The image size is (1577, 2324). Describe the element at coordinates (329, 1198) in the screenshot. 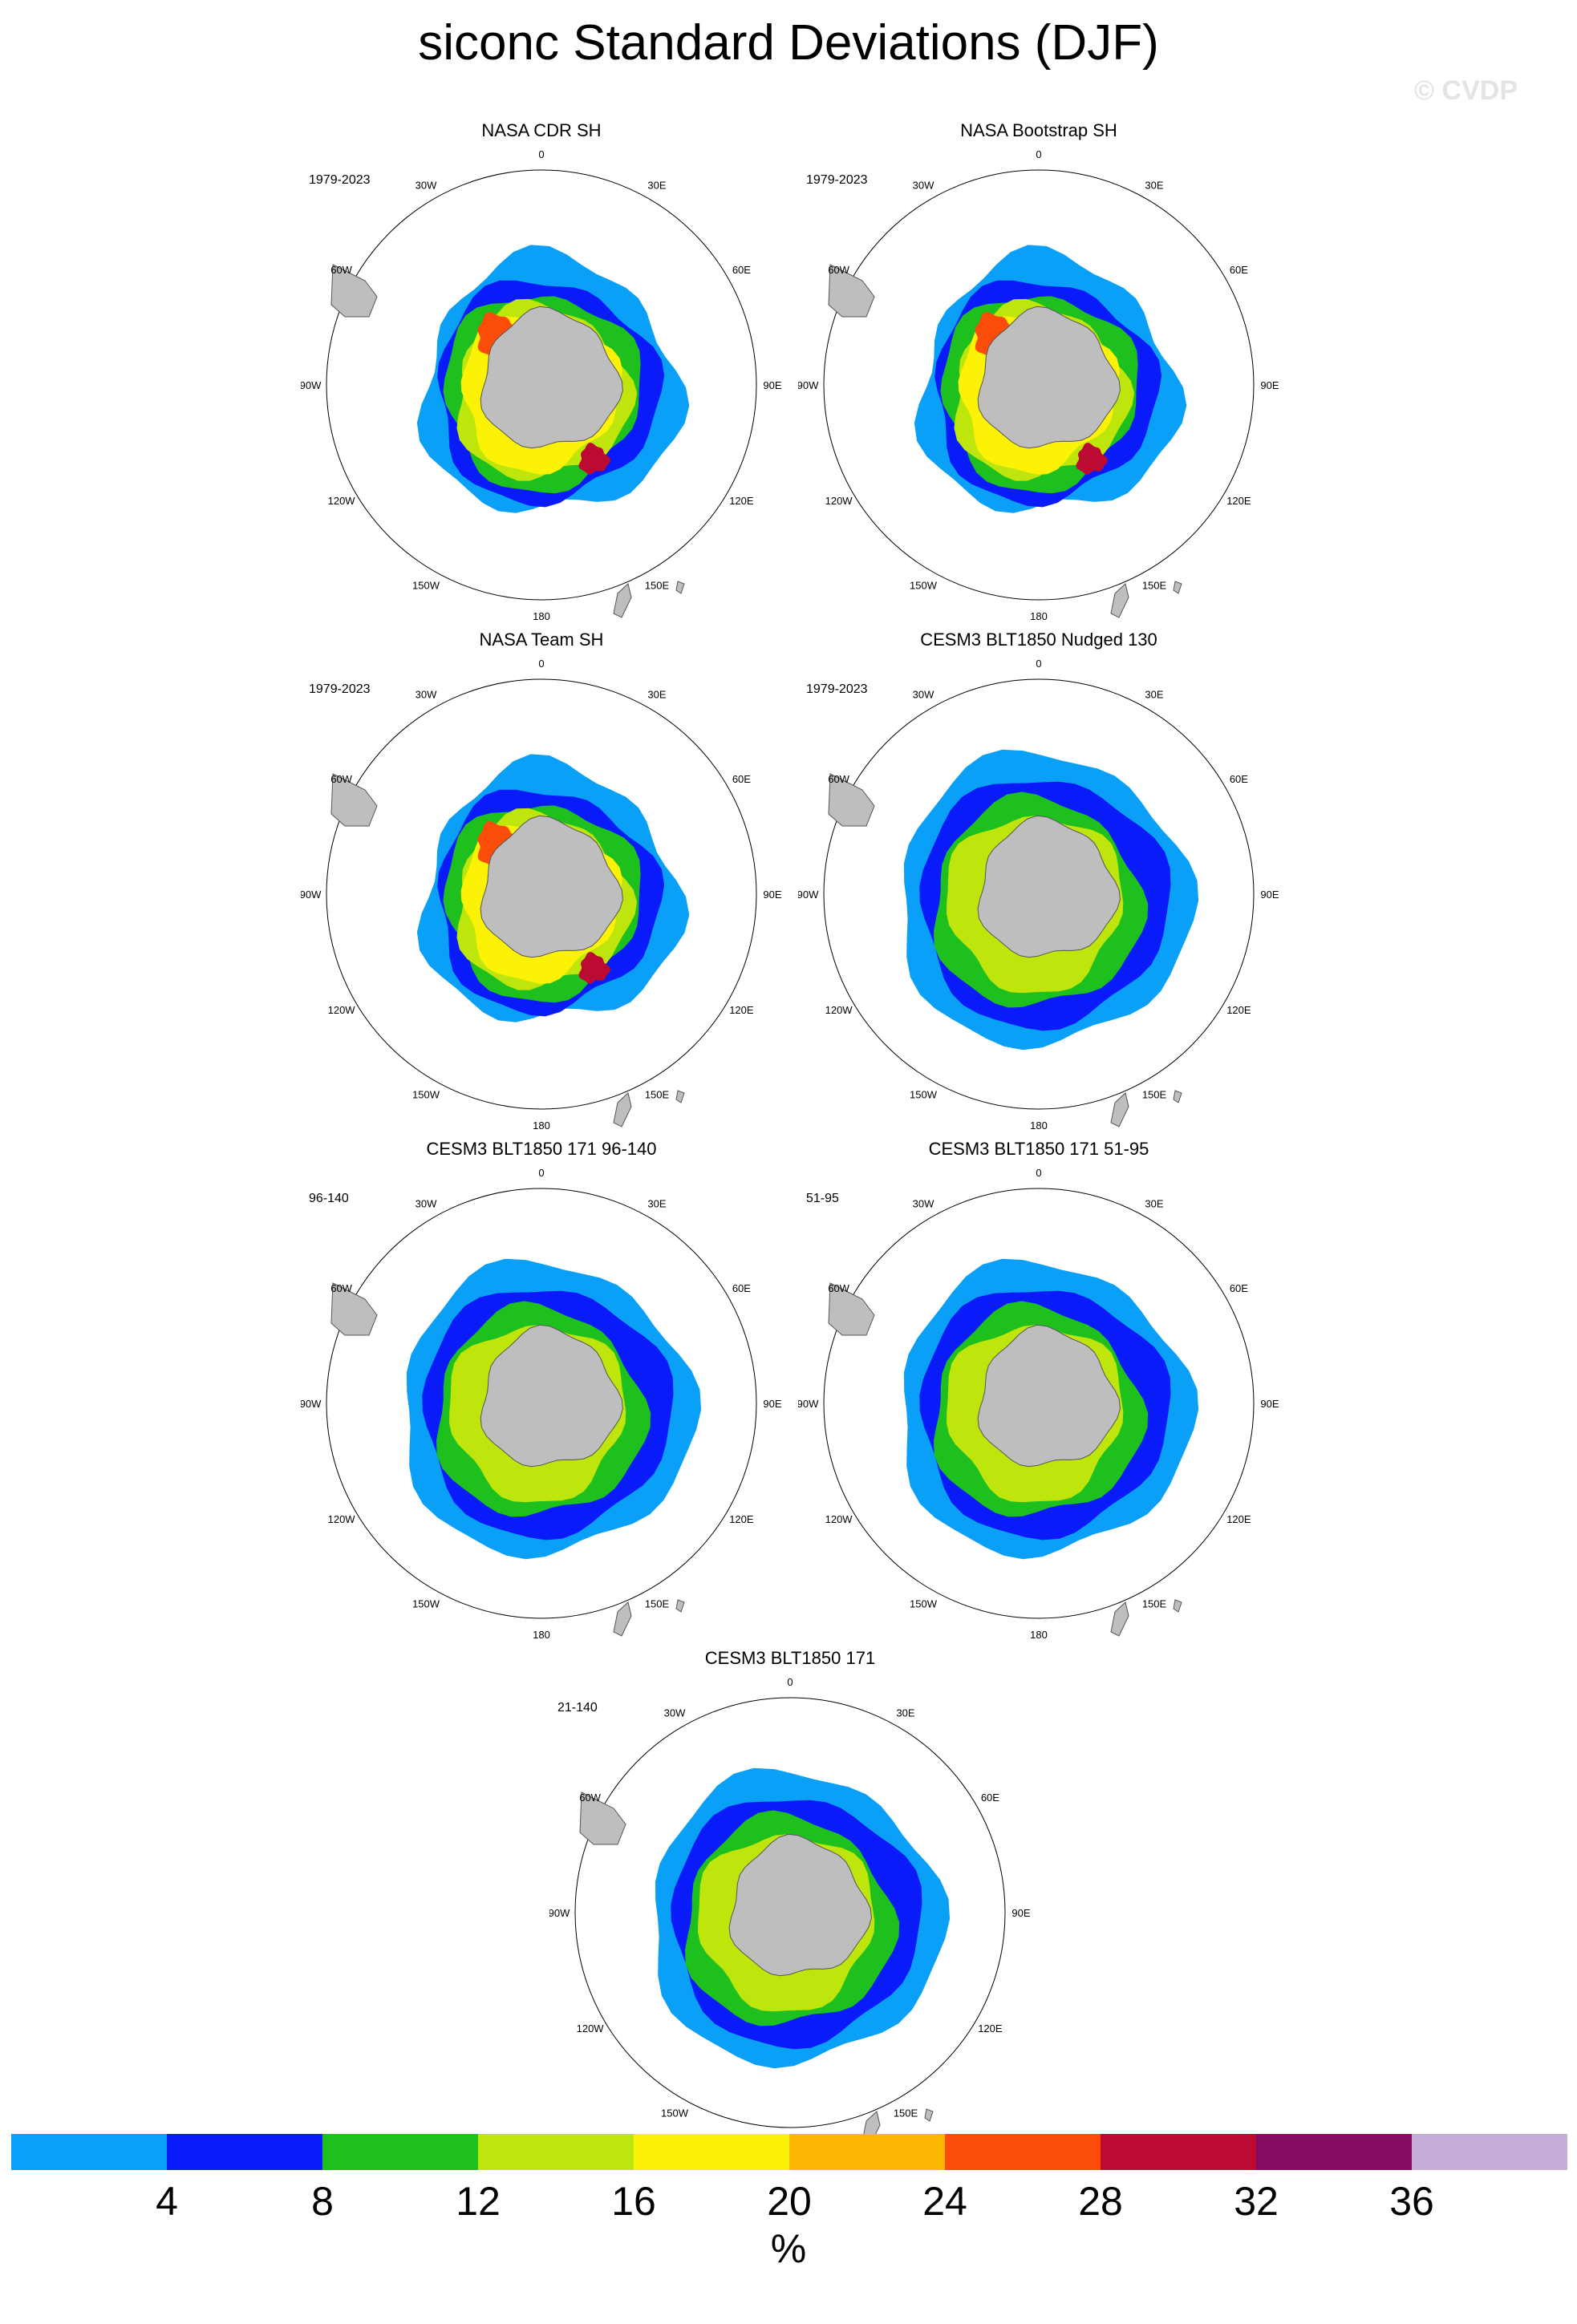

I see `panel-period: 96-140` at that location.